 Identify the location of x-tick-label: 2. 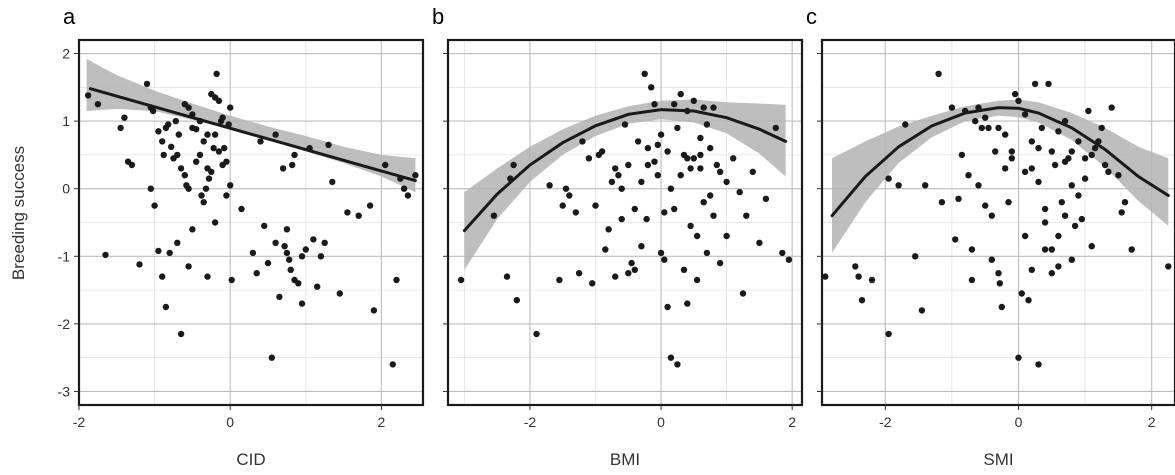
(1152, 422).